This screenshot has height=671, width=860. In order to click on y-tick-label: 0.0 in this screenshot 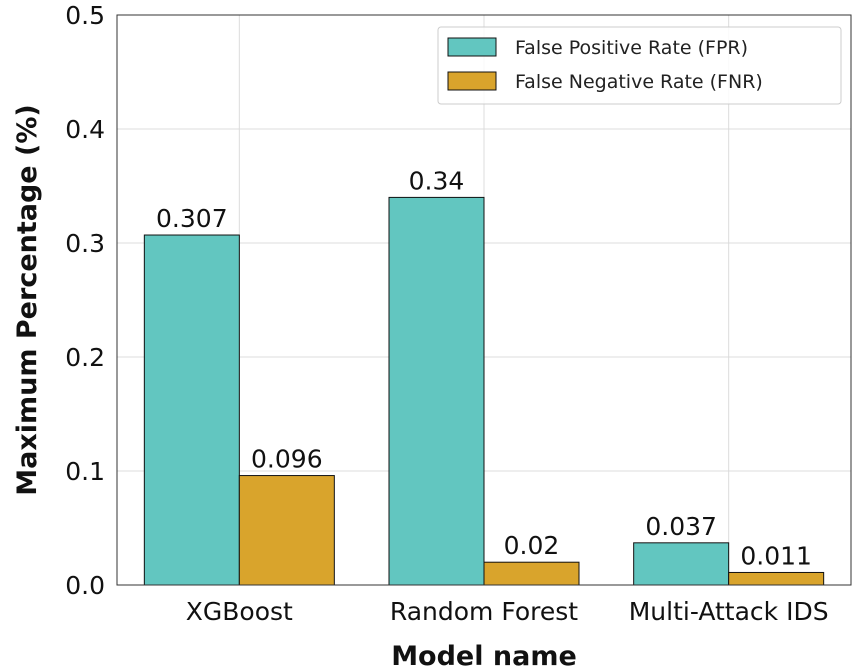, I will do `click(85, 585)`.